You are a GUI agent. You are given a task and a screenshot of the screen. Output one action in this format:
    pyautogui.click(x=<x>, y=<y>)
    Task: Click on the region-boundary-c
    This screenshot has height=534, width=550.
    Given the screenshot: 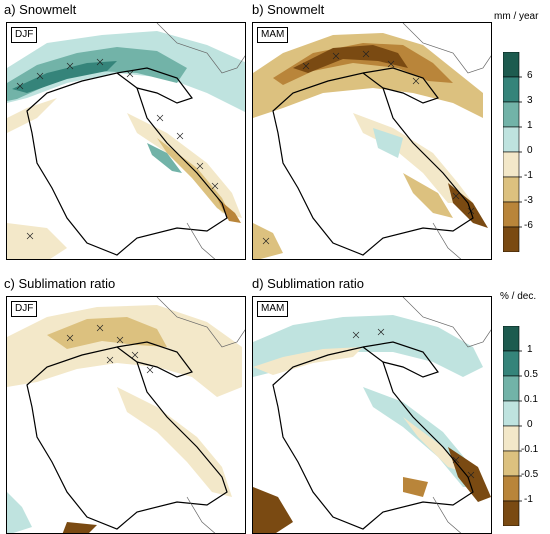 What is the action you would take?
    pyautogui.click(x=127, y=435)
    